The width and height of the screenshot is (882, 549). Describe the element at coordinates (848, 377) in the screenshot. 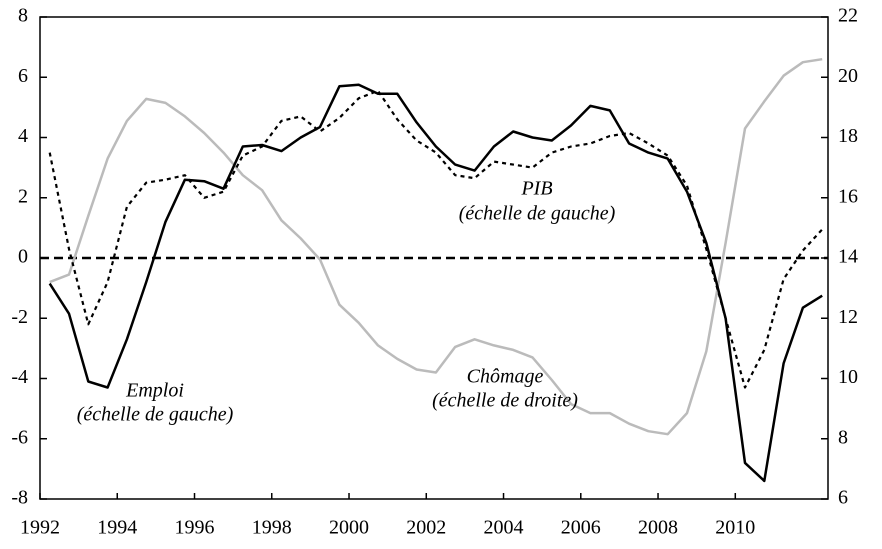

I see `y2-tick-label: 10` at that location.